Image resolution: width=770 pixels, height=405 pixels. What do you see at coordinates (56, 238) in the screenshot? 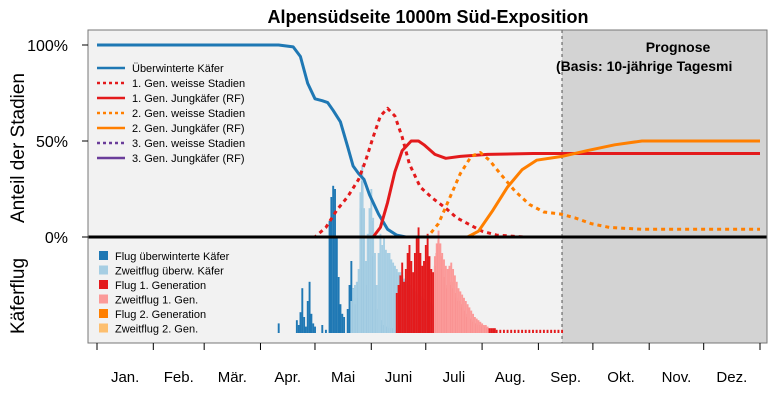
I see `y-tick-label: 0%` at bounding box center [56, 238].